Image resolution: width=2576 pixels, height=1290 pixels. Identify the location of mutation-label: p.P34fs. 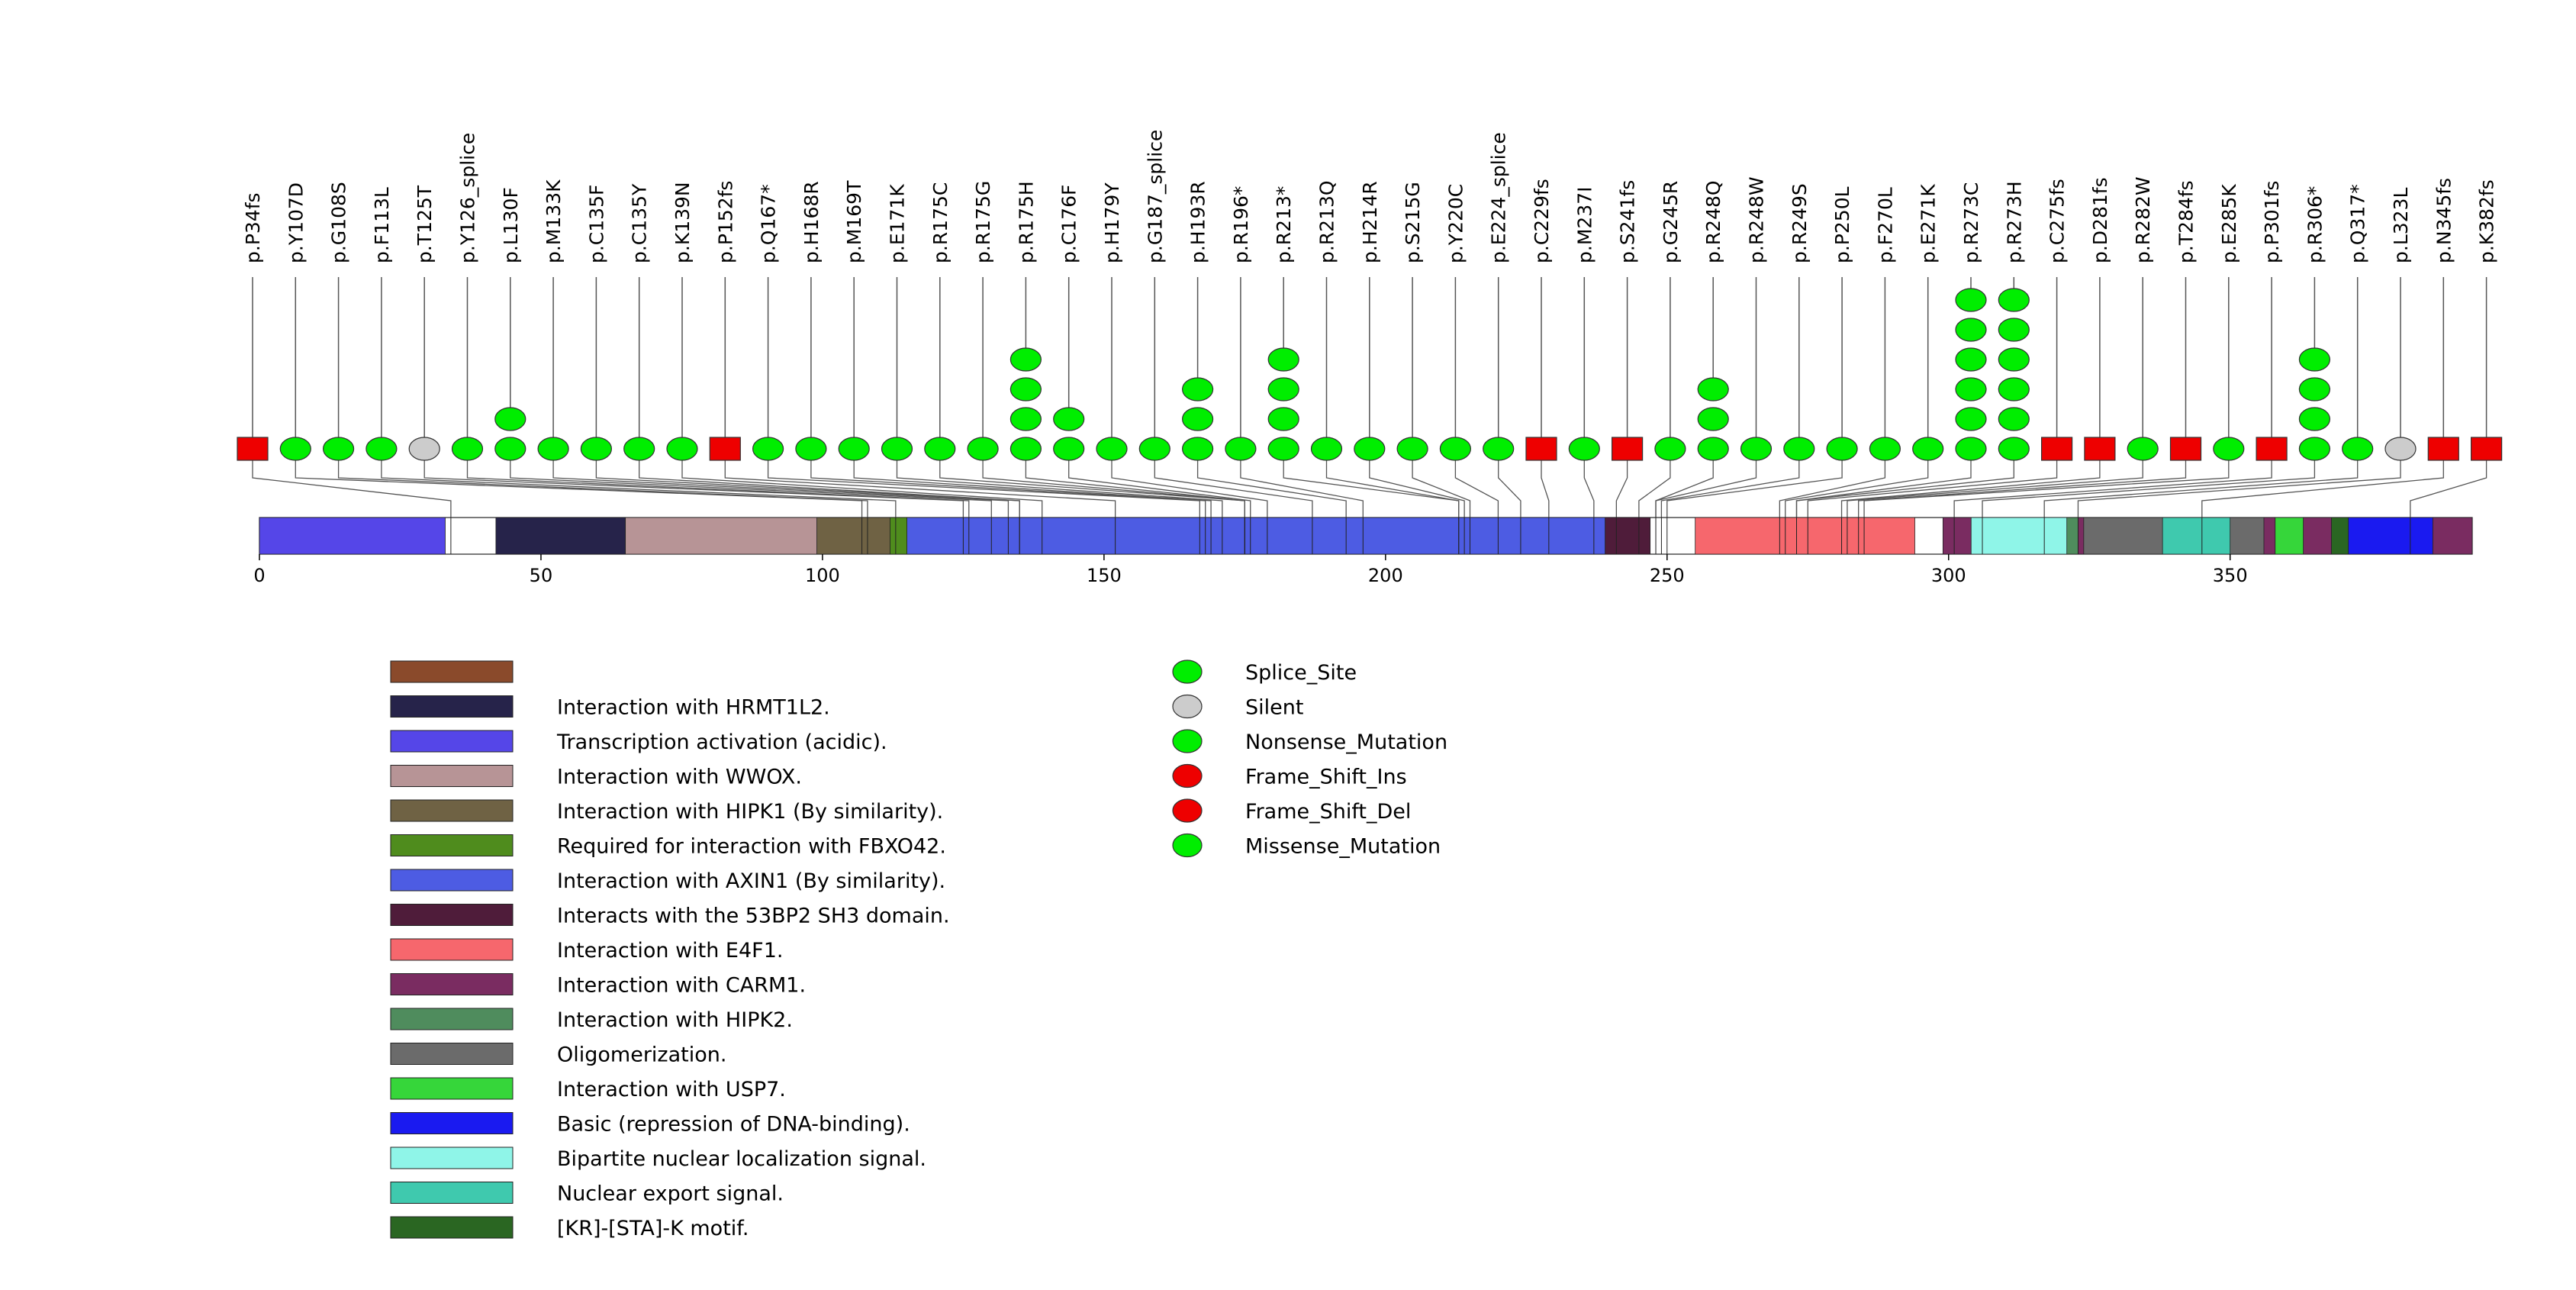
(253, 228).